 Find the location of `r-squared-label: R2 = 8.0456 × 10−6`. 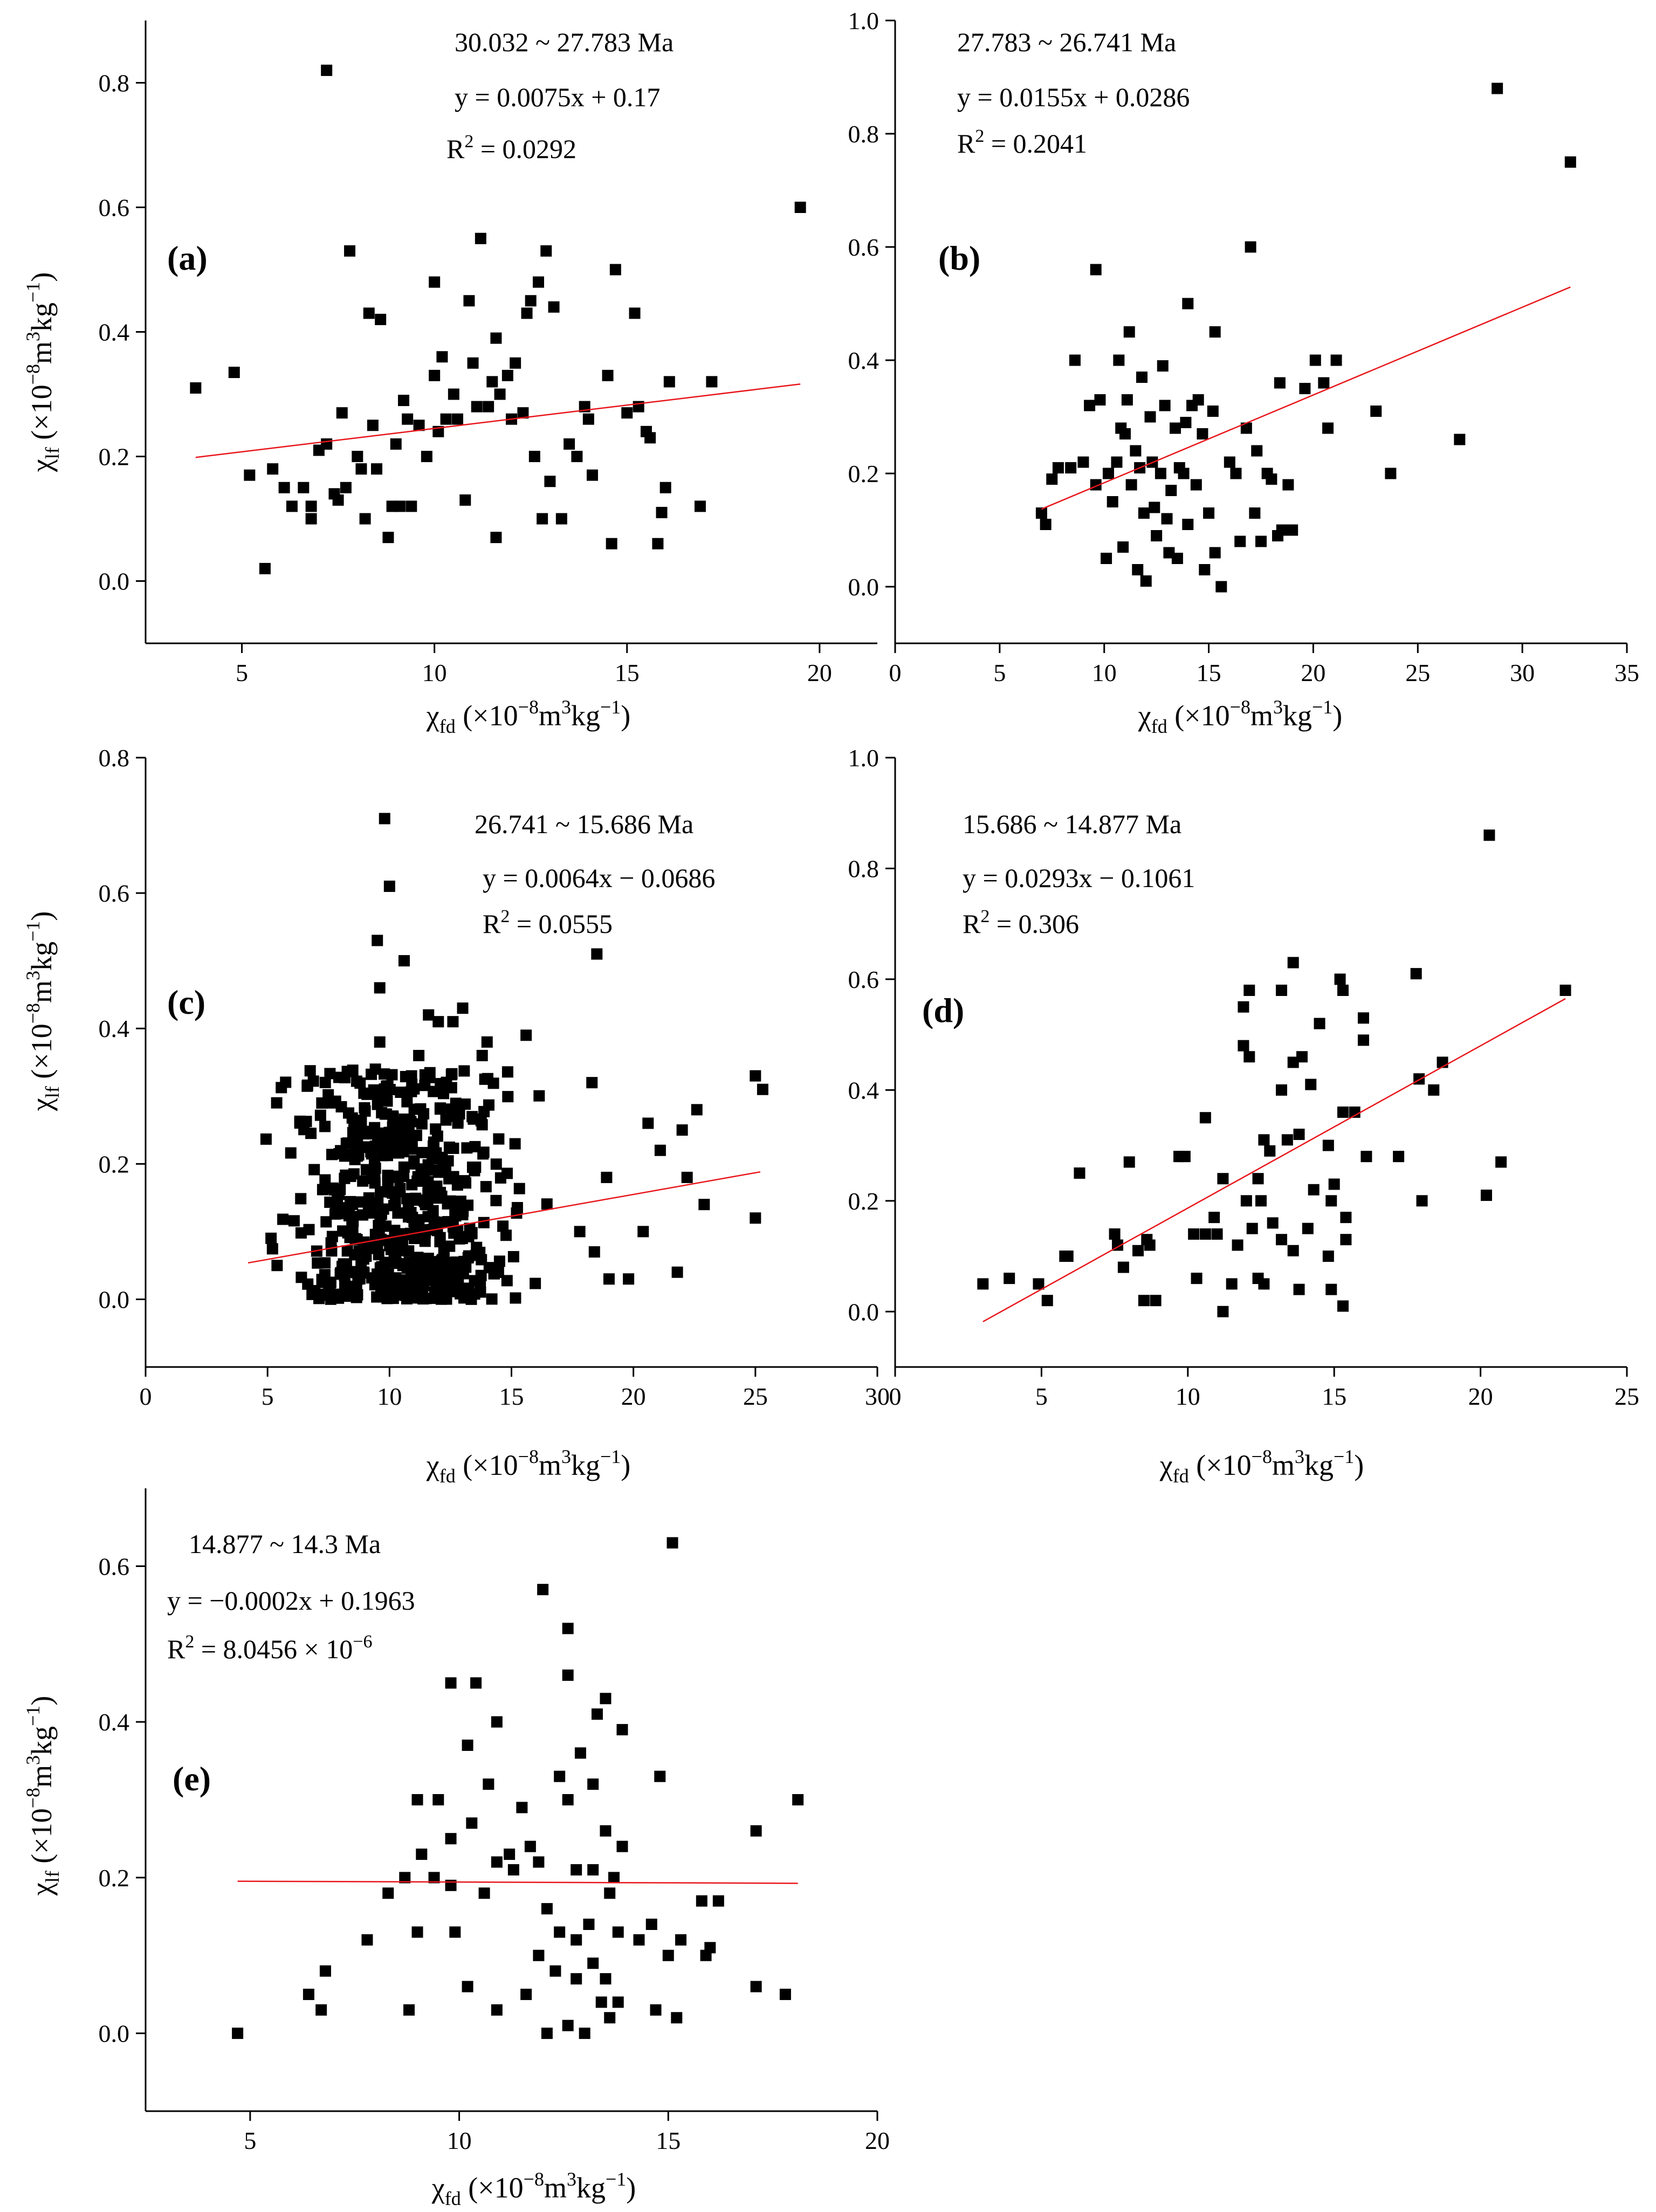

r-squared-label: R2 = 8.0456 × 10−6 is located at coordinates (269, 1648).